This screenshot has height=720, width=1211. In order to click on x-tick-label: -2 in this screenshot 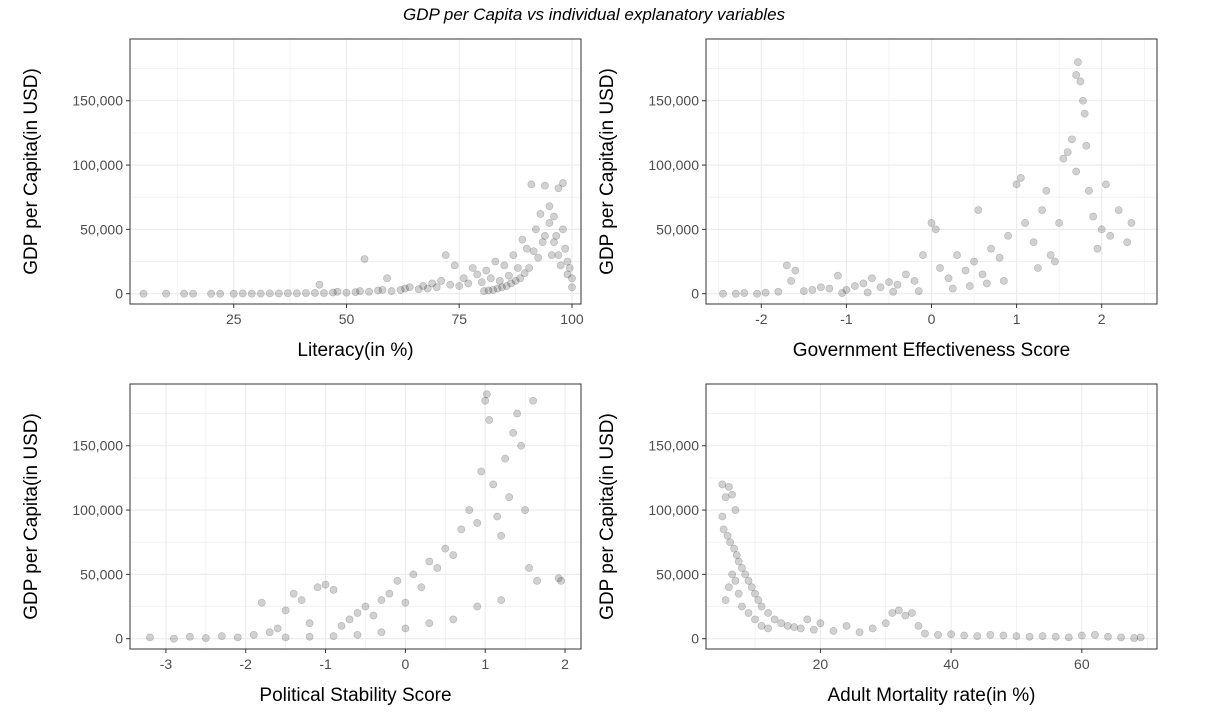, I will do `click(246, 664)`.